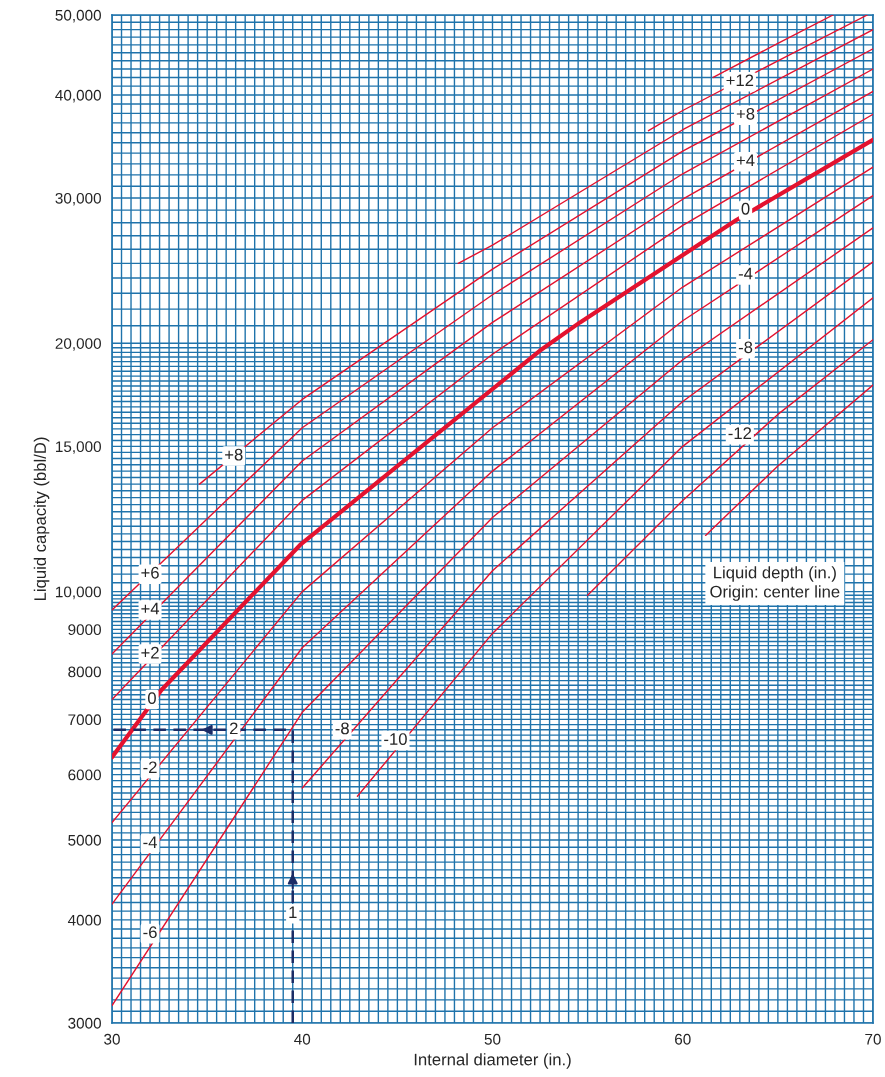 The height and width of the screenshot is (1077, 885). What do you see at coordinates (492, 1039) in the screenshot?
I see `x-tick-label: 50` at bounding box center [492, 1039].